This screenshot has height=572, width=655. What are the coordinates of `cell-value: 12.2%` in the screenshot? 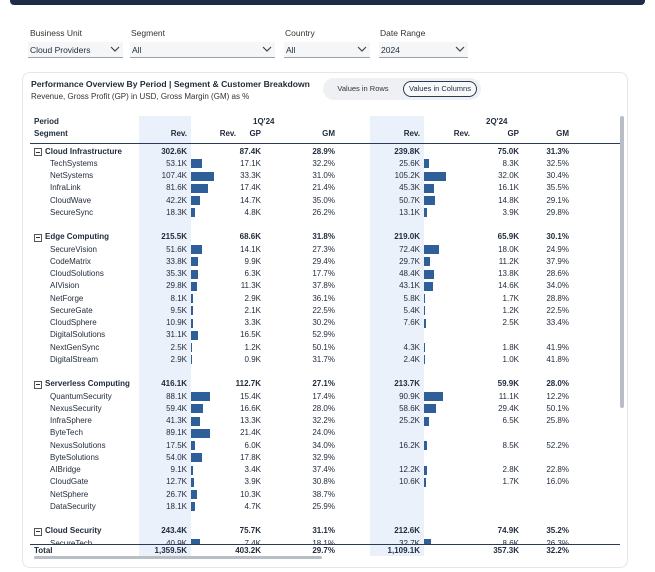 It's located at (557, 396).